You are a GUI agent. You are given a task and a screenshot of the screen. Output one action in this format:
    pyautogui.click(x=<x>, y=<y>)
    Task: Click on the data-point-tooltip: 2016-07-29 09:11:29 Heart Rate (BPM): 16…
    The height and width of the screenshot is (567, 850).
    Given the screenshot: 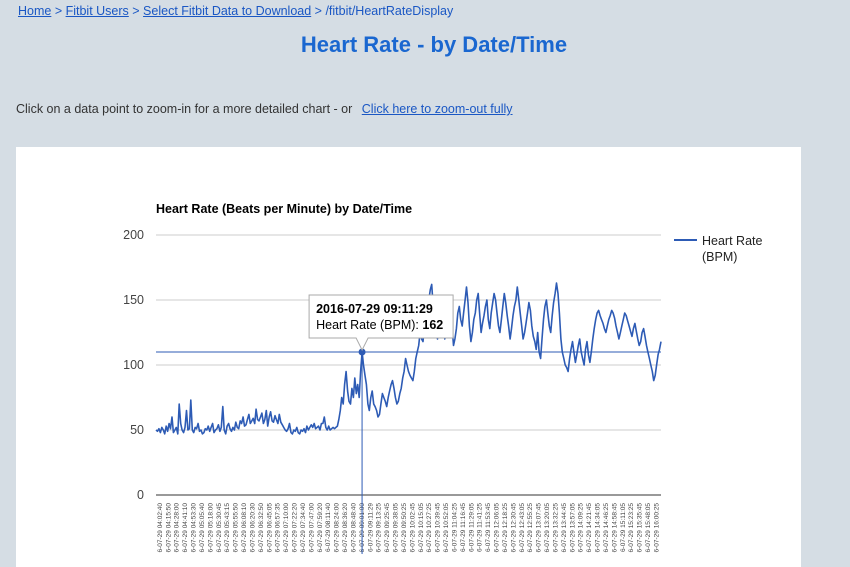 What is the action you would take?
    pyautogui.click(x=381, y=323)
    